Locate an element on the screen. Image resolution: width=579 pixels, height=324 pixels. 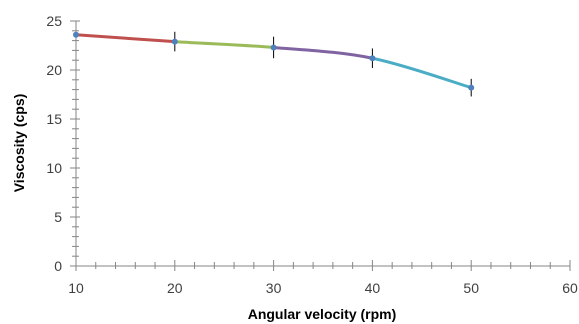
series-line is located at coordinates (273, 61).